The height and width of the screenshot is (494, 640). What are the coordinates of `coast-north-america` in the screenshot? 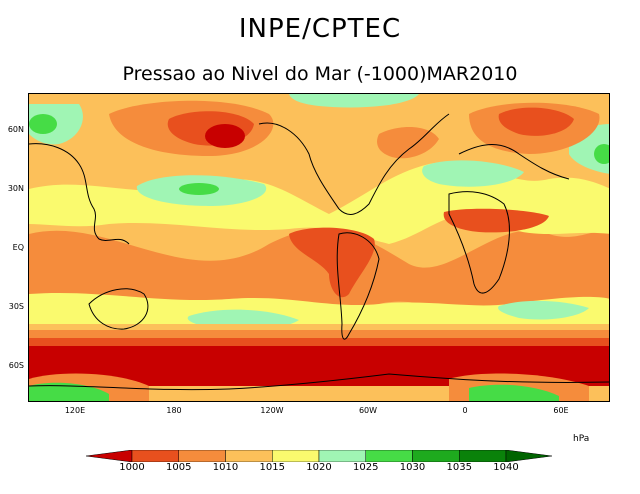 It's located at (354, 164).